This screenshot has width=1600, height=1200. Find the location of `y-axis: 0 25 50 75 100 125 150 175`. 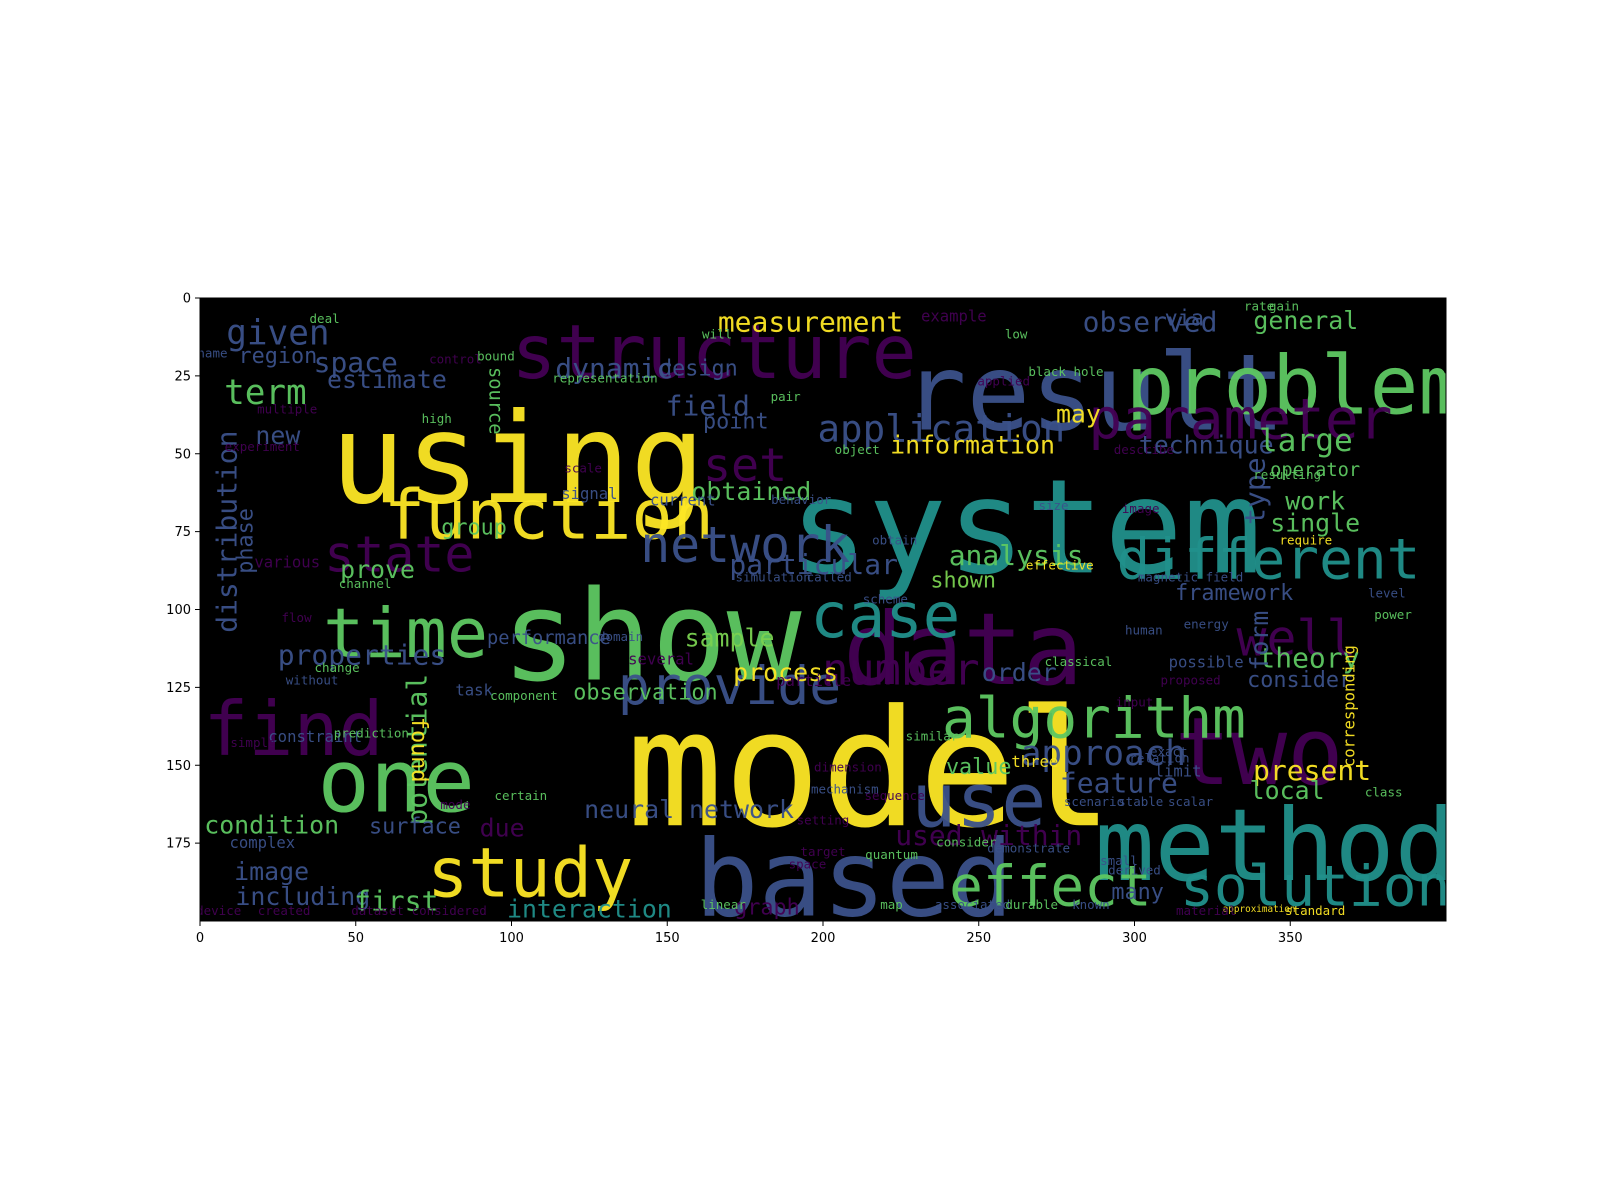

y-axis: 0 25 50 75 100 125 150 175 is located at coordinates (183, 572).